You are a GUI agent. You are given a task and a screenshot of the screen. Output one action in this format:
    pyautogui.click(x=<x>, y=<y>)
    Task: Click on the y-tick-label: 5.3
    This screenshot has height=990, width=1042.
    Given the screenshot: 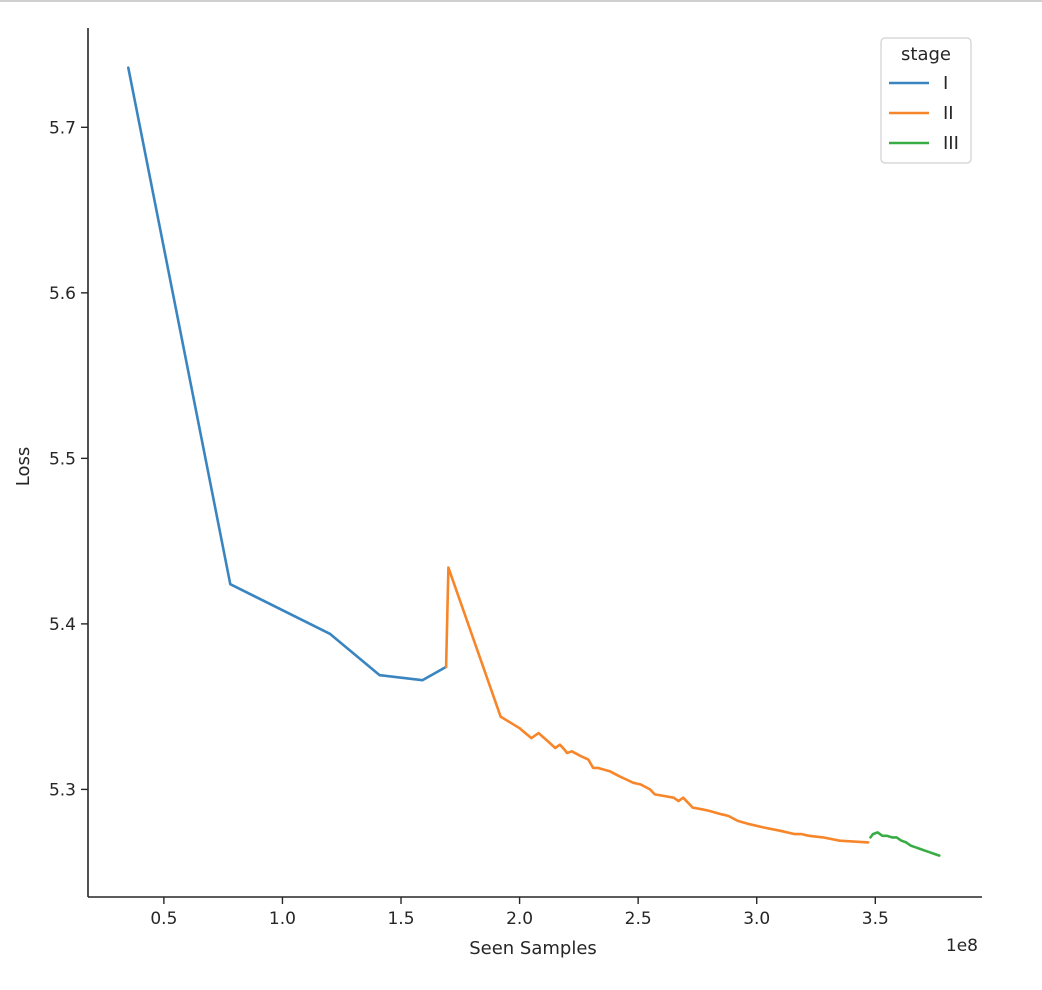 What is the action you would take?
    pyautogui.click(x=62, y=790)
    